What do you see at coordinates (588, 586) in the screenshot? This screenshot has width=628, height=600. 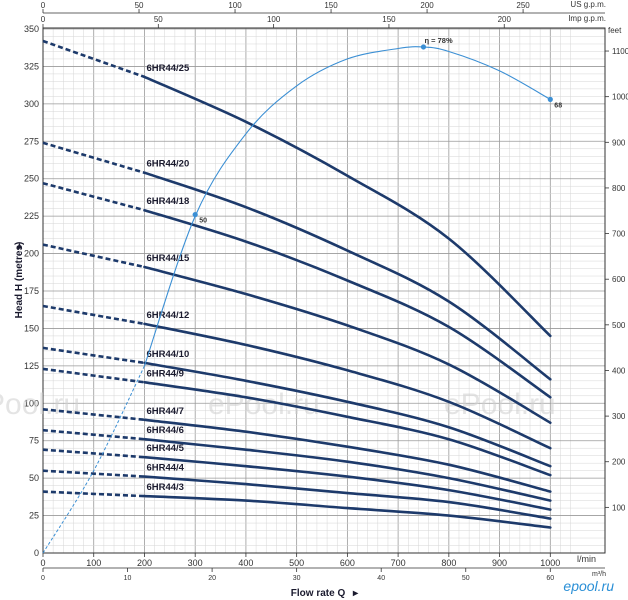 I see `logo: epool.ru` at bounding box center [588, 586].